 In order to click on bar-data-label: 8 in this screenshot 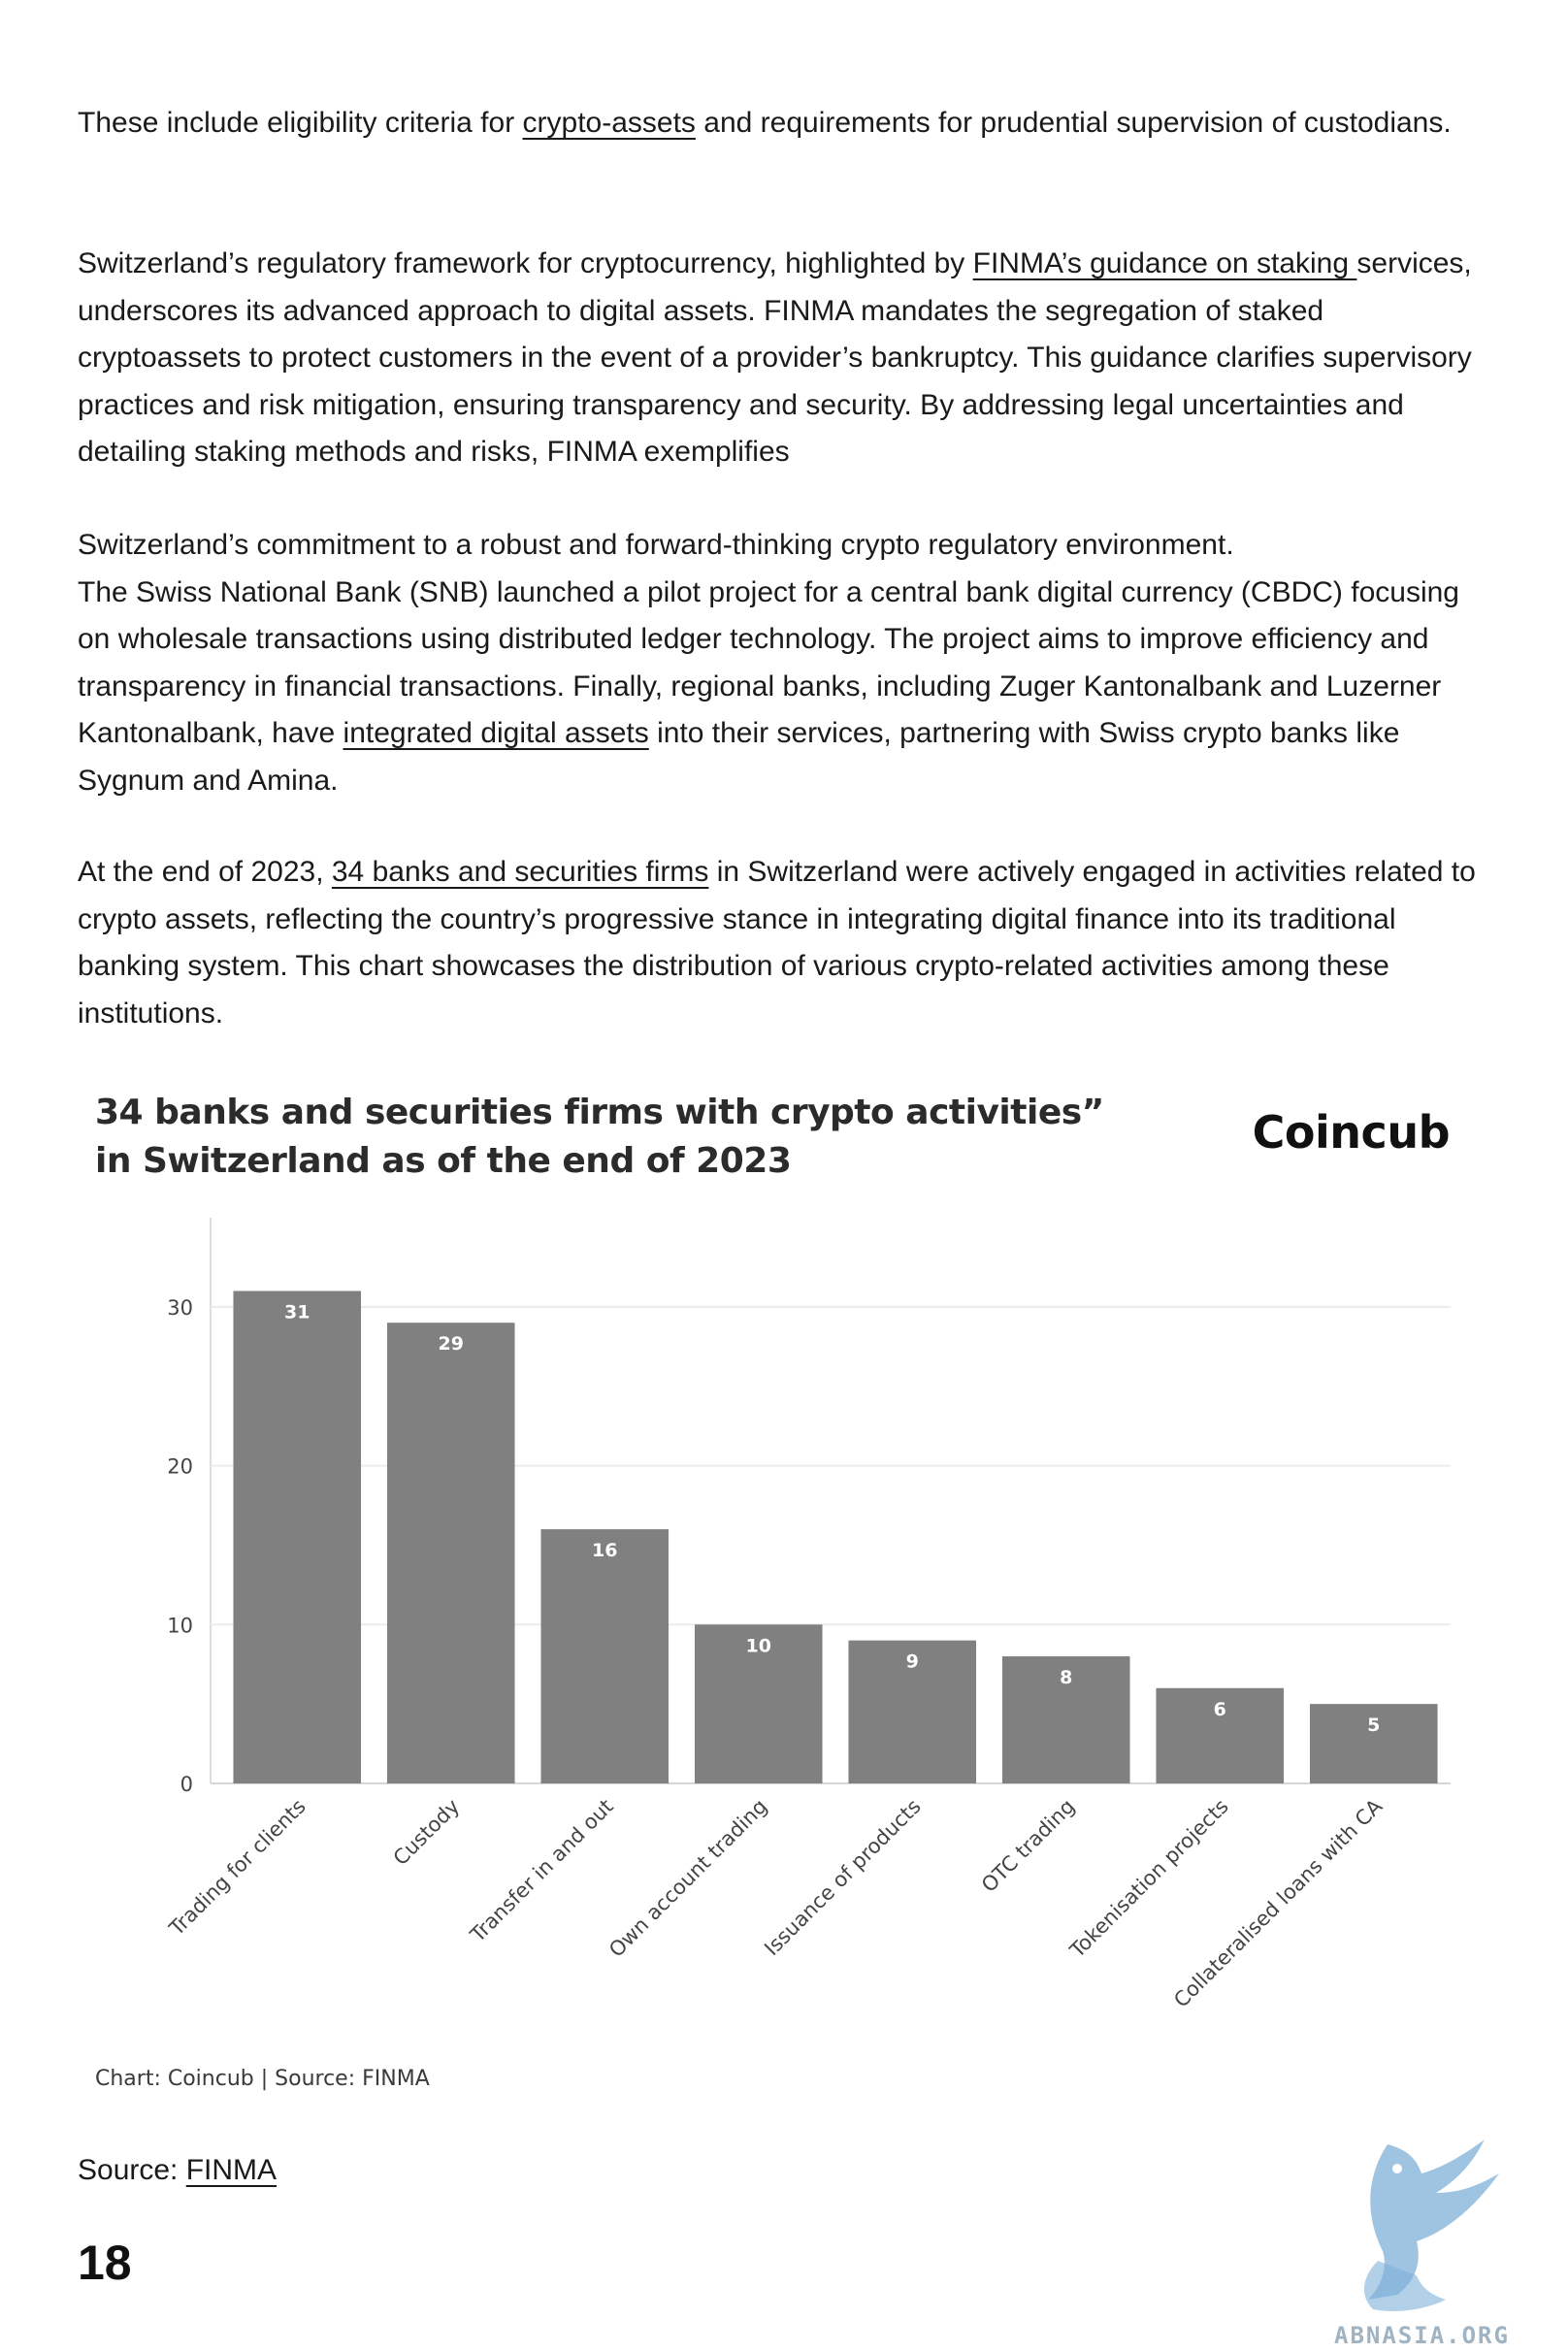, I will do `click(1066, 1677)`.